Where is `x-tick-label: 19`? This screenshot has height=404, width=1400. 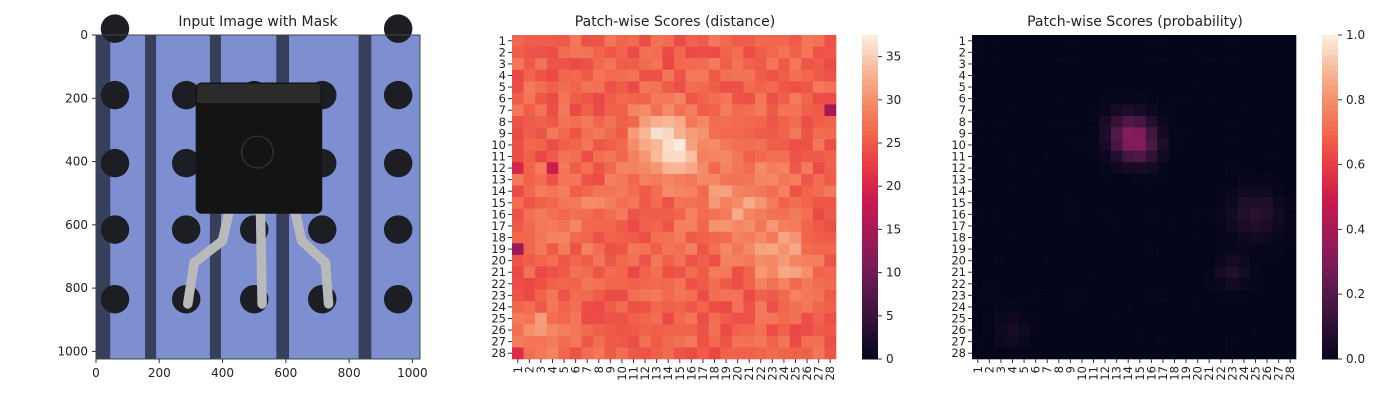 x-tick-label: 19 is located at coordinates (726, 373).